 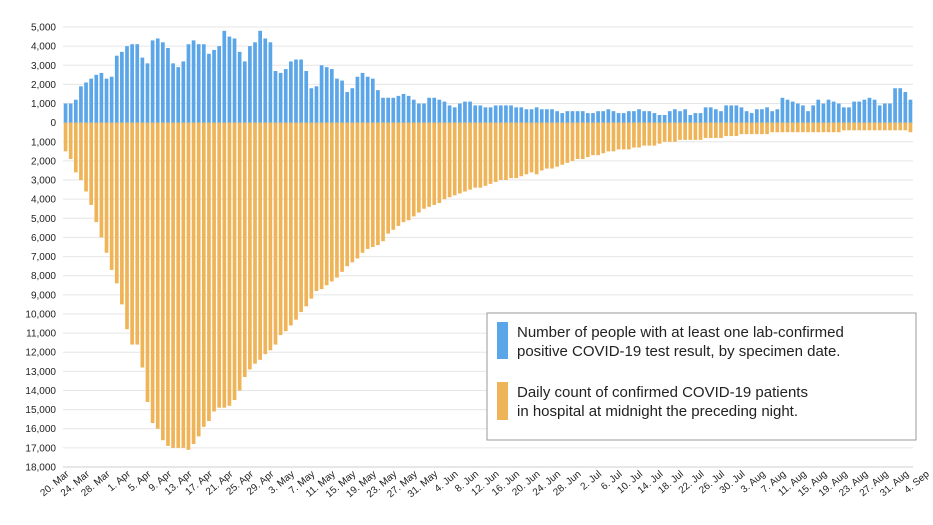 What do you see at coordinates (40, 391) in the screenshot?
I see `y-tick-label: 14,000` at bounding box center [40, 391].